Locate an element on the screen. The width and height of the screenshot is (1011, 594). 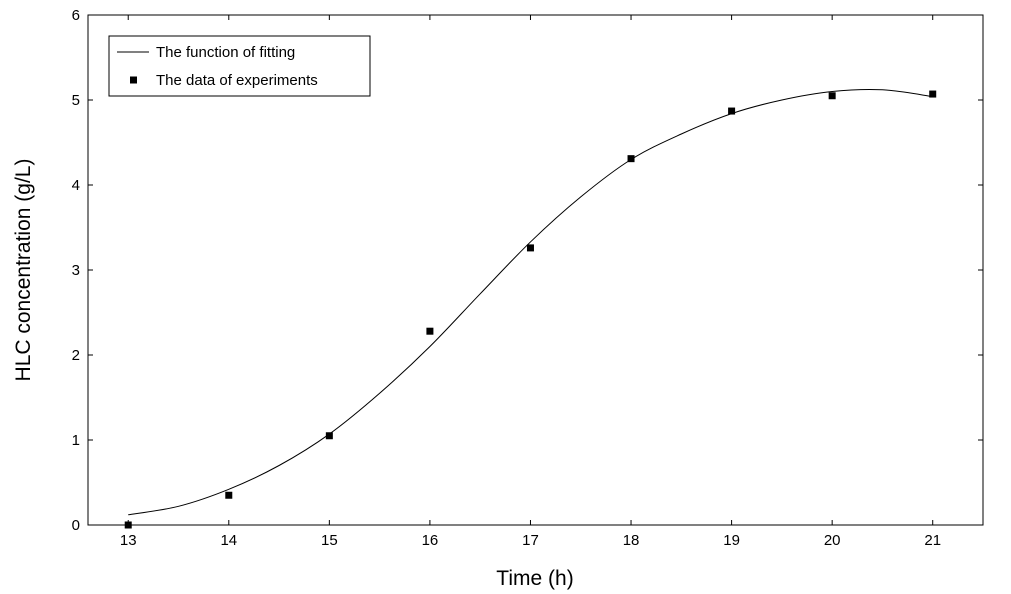
x-tick-label: 13 is located at coordinates (128, 540).